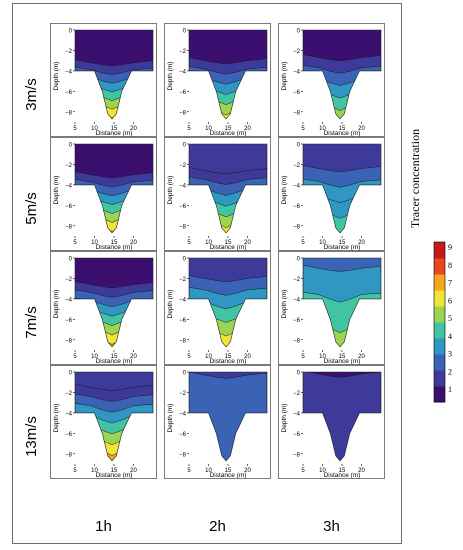 This screenshot has width=463, height=550. I want to click on colorbar-tick-label: 8, so click(450, 265).